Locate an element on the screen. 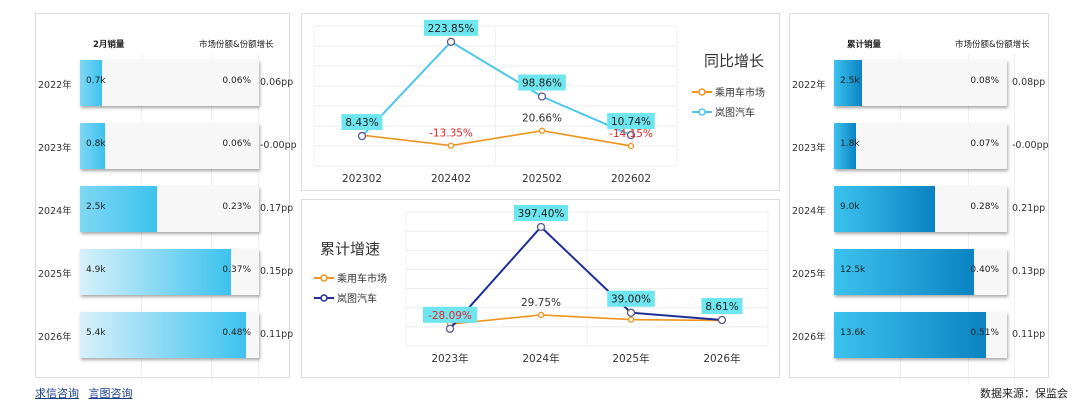 The width and height of the screenshot is (1080, 405). brand-data-label: 223.85% is located at coordinates (451, 29).